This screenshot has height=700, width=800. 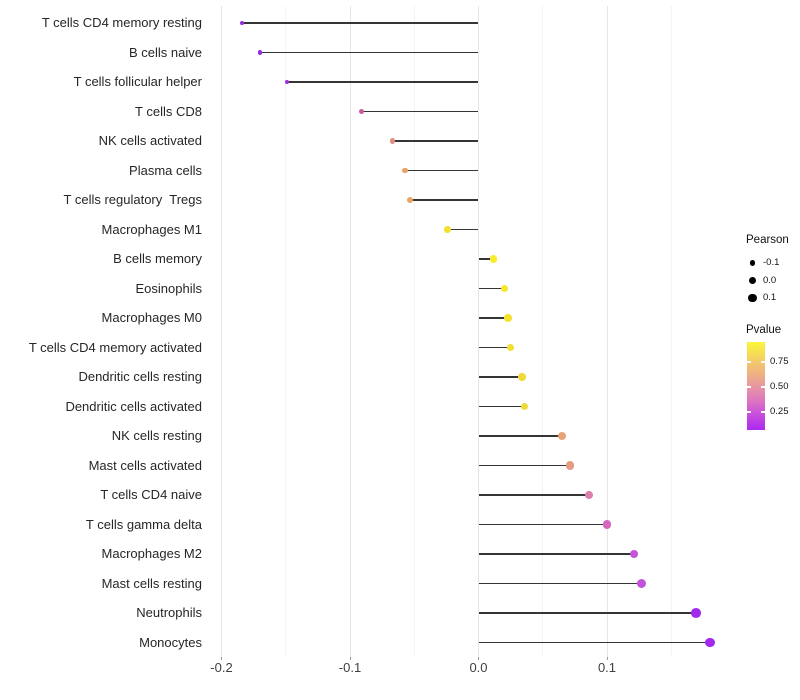 I want to click on size-legend-label: -0.1, so click(x=771, y=262).